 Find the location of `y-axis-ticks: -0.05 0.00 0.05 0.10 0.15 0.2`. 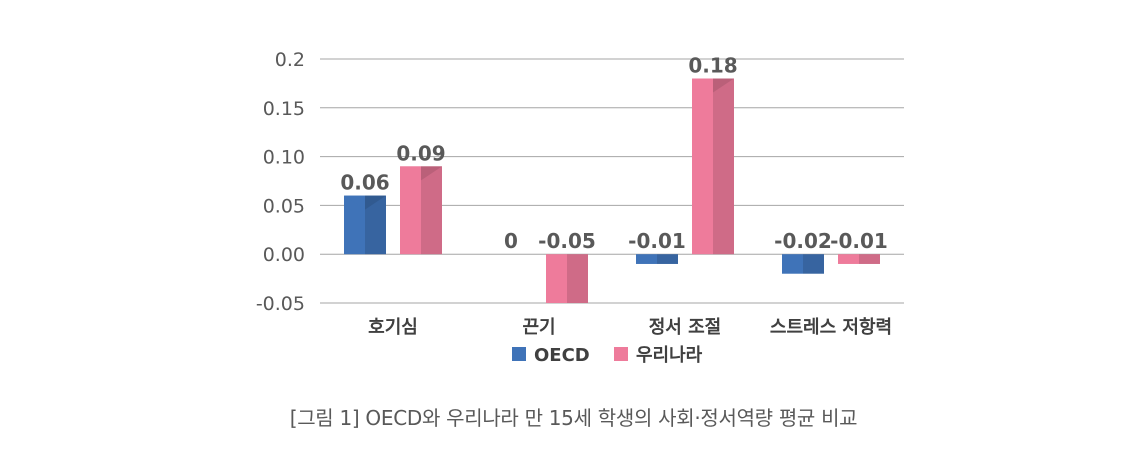

y-axis-ticks: -0.05 0.00 0.05 0.10 0.15 0.2 is located at coordinates (280, 182).